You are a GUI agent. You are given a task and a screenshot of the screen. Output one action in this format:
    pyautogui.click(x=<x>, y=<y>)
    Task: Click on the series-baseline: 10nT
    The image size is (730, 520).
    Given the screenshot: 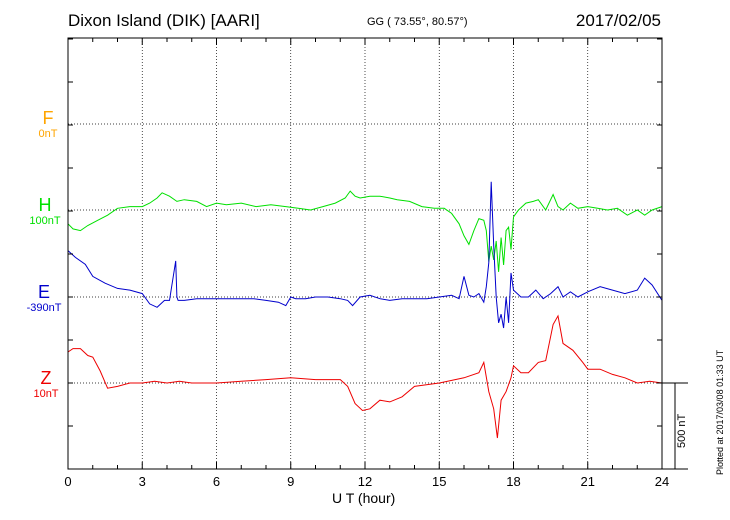 What is the action you would take?
    pyautogui.click(x=46, y=394)
    